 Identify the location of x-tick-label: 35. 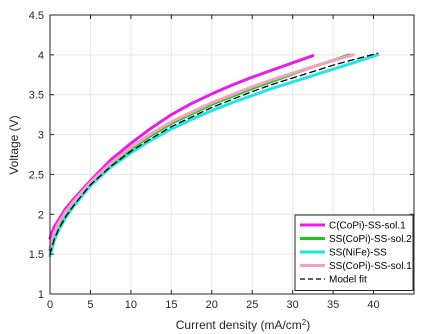
(333, 305).